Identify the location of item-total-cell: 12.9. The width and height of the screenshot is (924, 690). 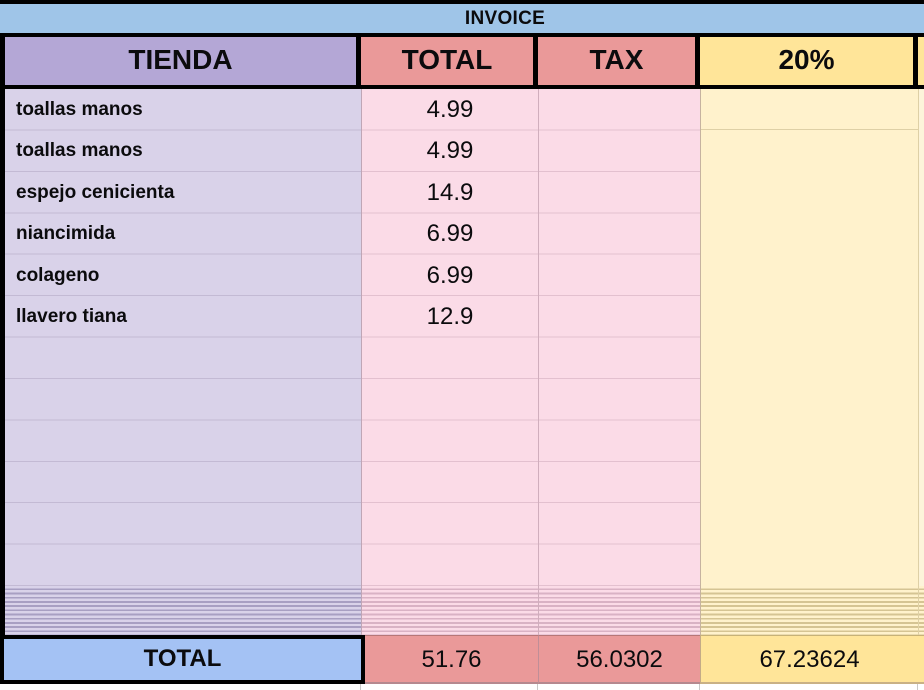
(450, 317).